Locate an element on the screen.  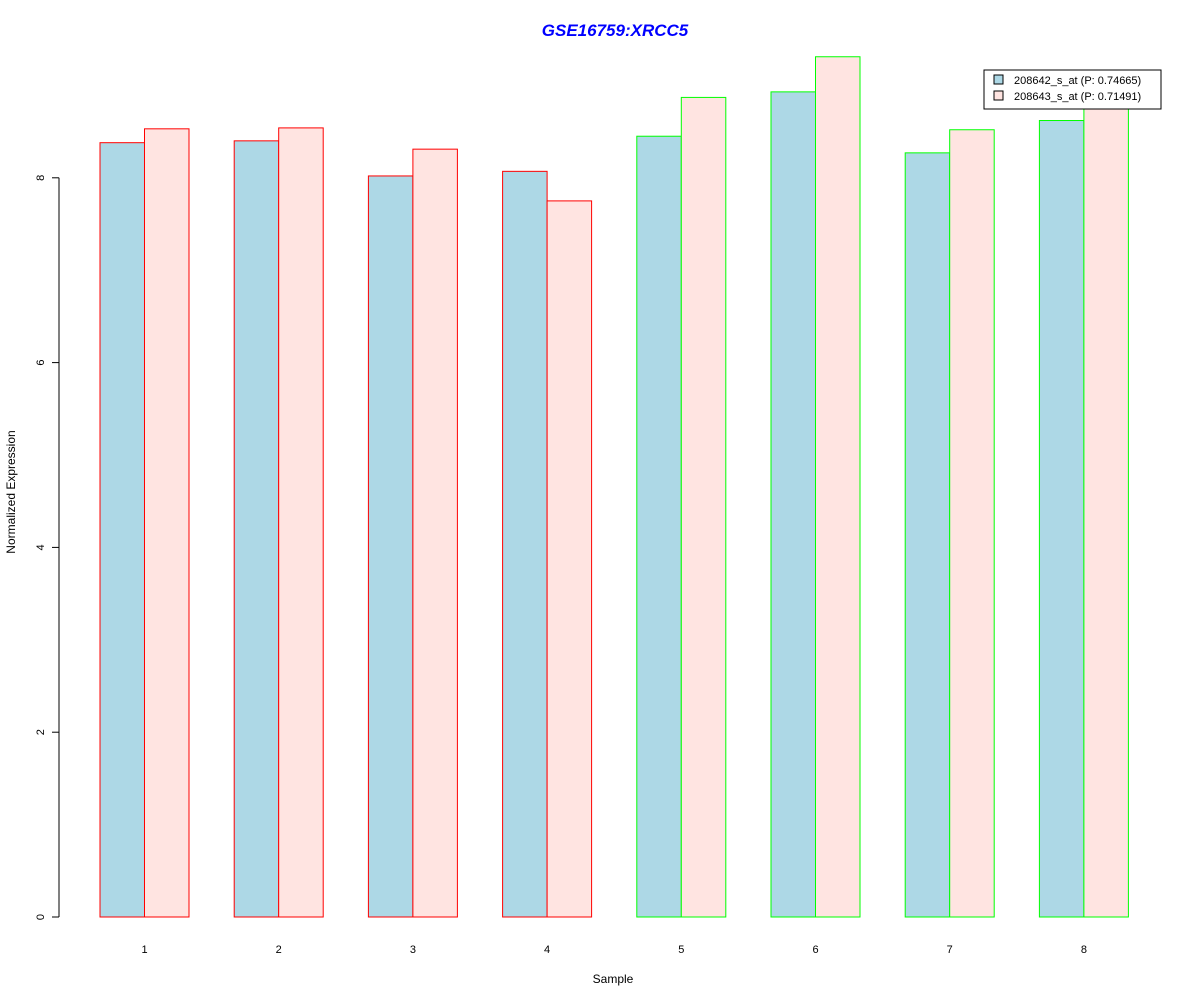
y-tick-label: 0 is located at coordinates (41, 917).